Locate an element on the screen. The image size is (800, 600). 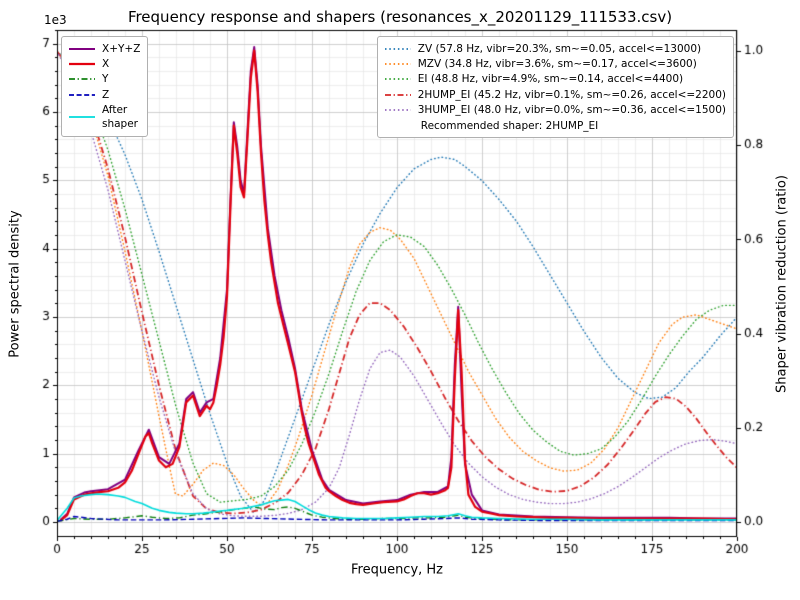
legend-item-label: Z is located at coordinates (106, 94).